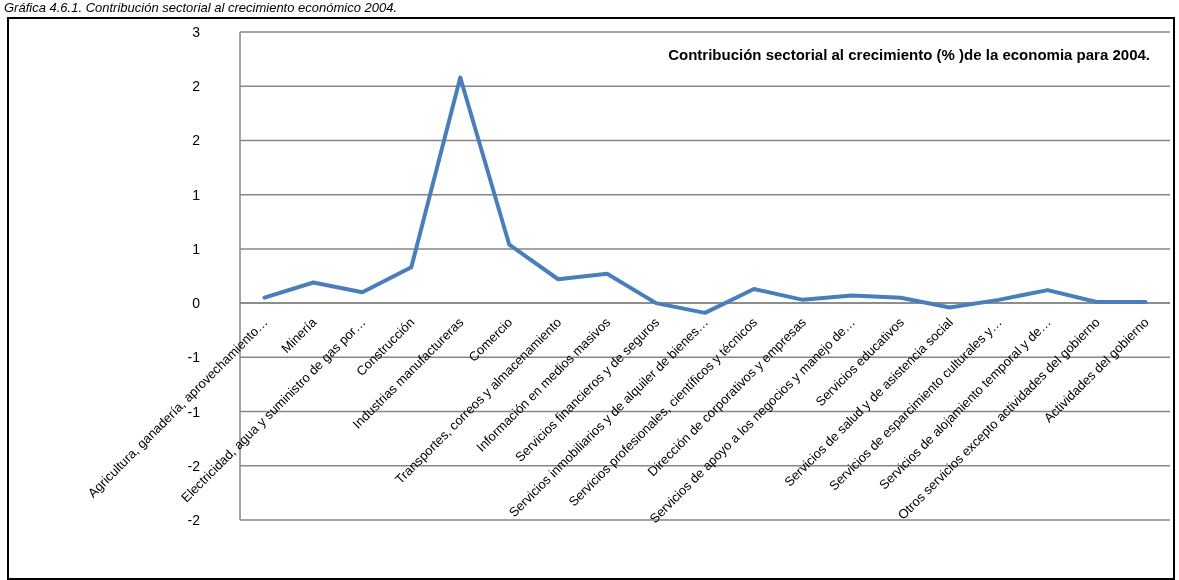 Image resolution: width=1179 pixels, height=580 pixels. What do you see at coordinates (196, 303) in the screenshot?
I see `y-tick-label: 0` at bounding box center [196, 303].